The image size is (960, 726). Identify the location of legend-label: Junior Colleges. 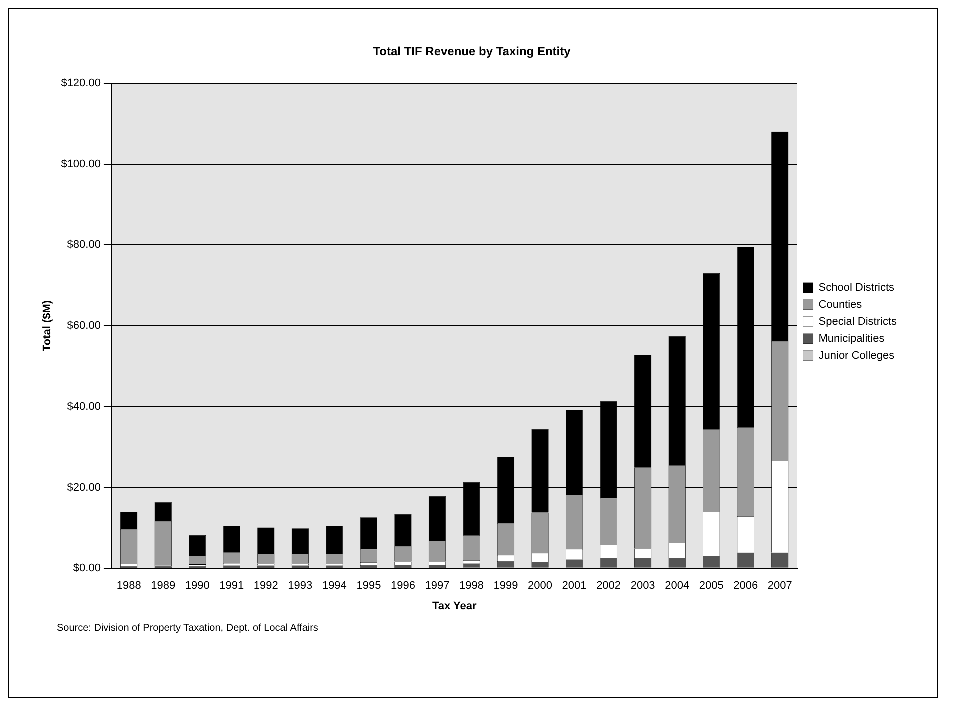
(857, 356).